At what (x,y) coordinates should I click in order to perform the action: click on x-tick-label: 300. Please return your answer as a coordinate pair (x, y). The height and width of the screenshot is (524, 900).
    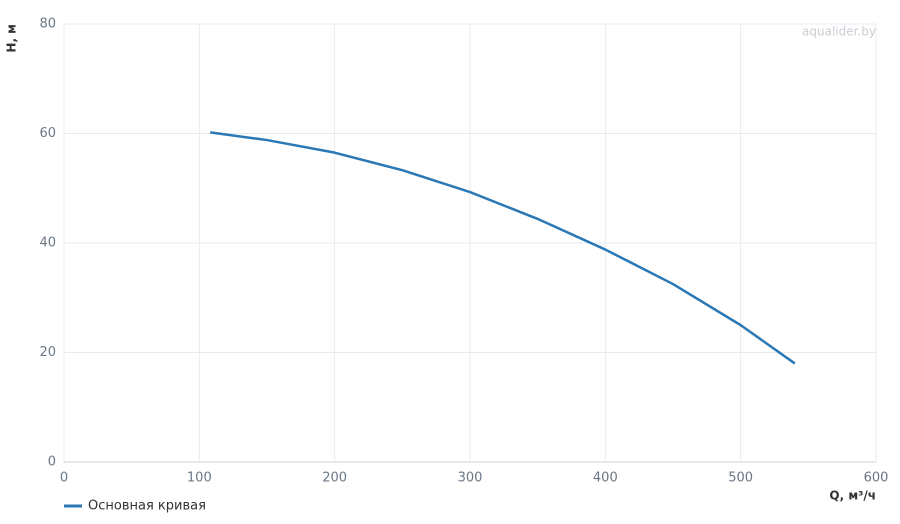
    Looking at the image, I should click on (470, 478).